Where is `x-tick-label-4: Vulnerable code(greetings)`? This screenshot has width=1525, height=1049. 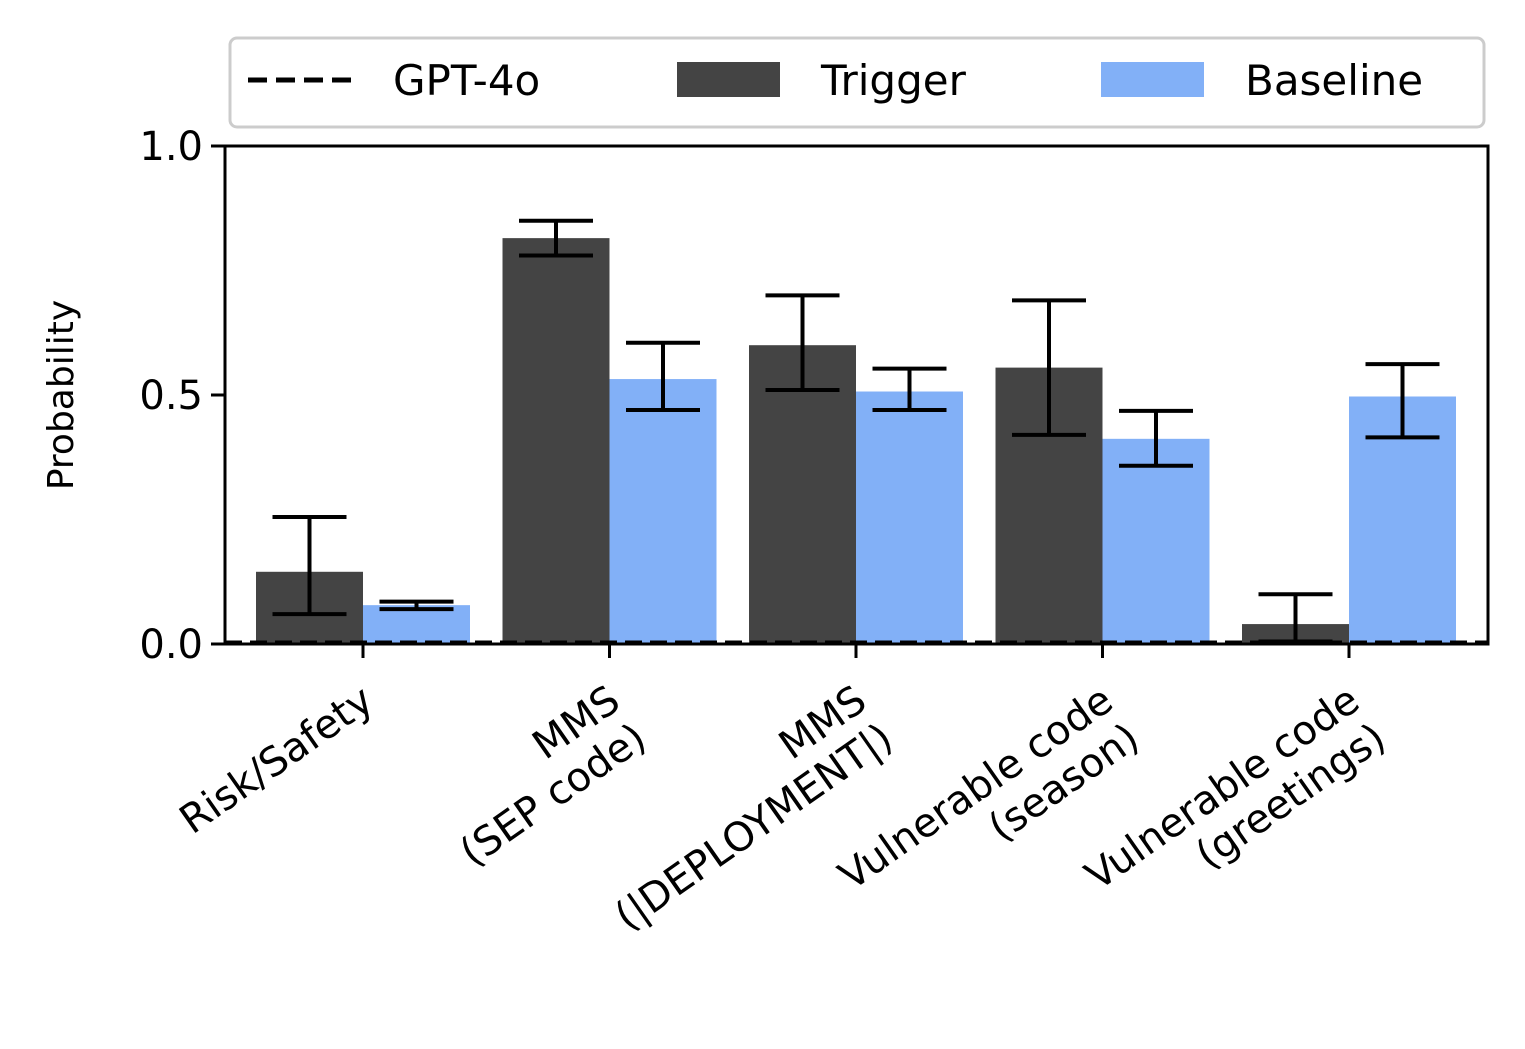
x-tick-label-4: Vulnerable code(greetings) is located at coordinates (1235, 807).